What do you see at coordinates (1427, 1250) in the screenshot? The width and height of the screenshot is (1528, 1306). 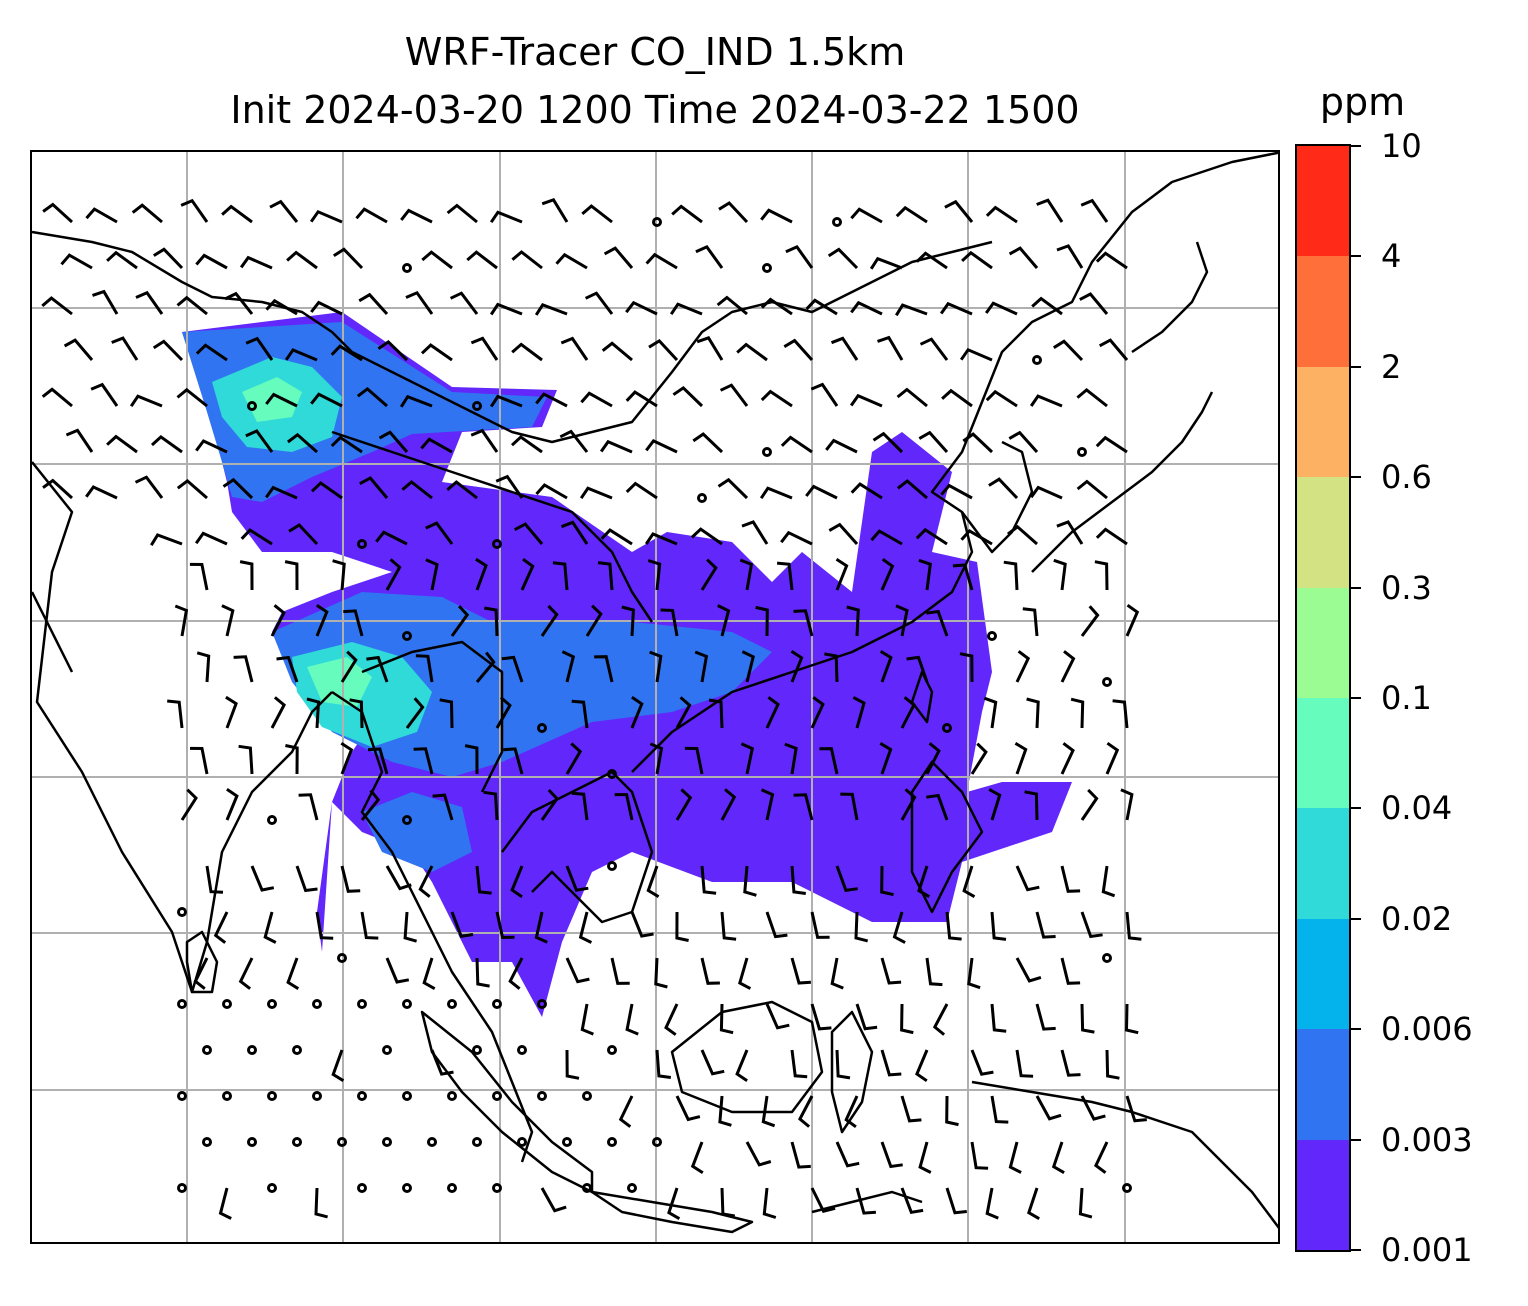 I see `colorbar-tick-label: 0.001` at bounding box center [1427, 1250].